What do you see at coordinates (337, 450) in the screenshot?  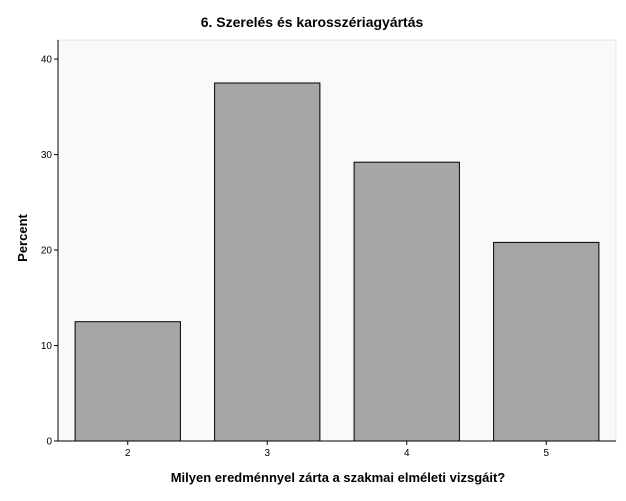 I see `x-ticks-layer: 2 3 4 5` at bounding box center [337, 450].